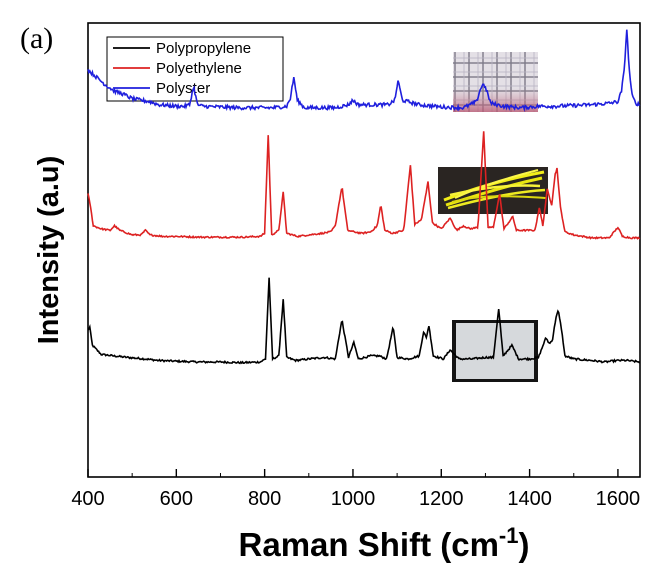 This screenshot has height=571, width=665. I want to click on legend-label-polyster: Polyster, so click(183, 88).